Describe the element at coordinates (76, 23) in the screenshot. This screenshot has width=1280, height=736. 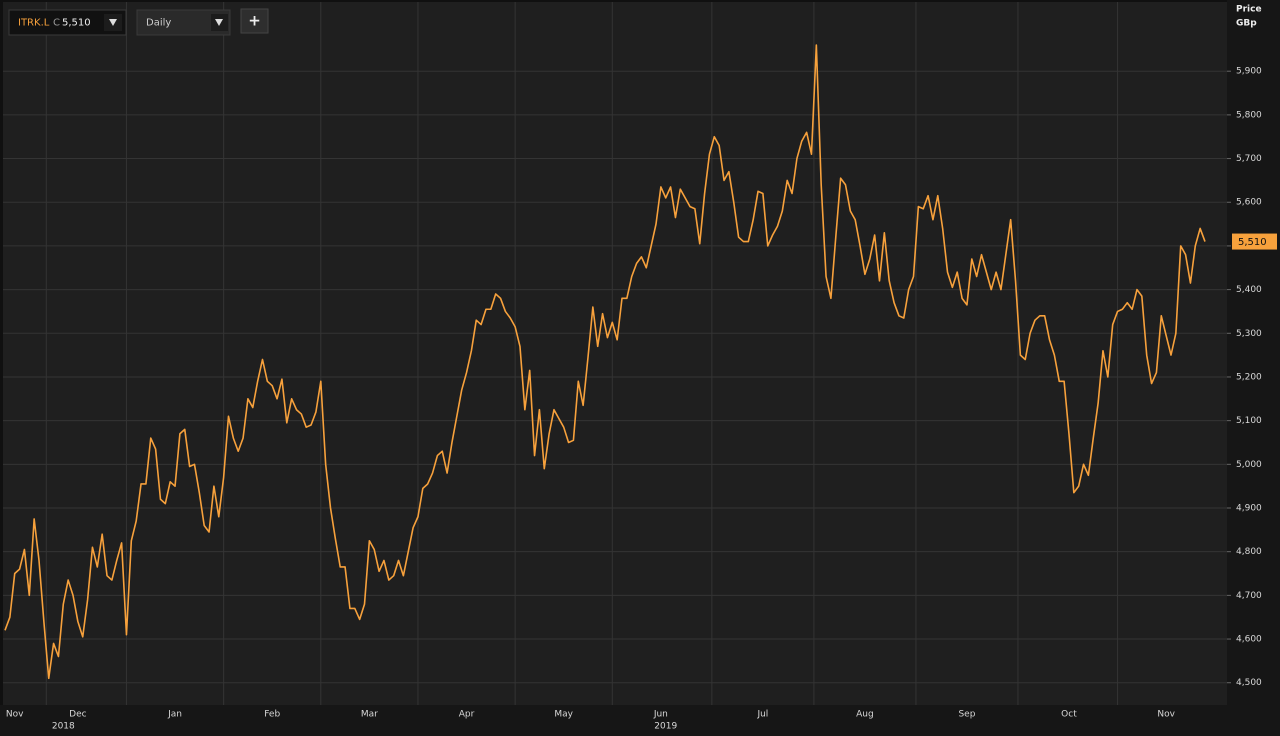
I see `close-value: 5,510` at that location.